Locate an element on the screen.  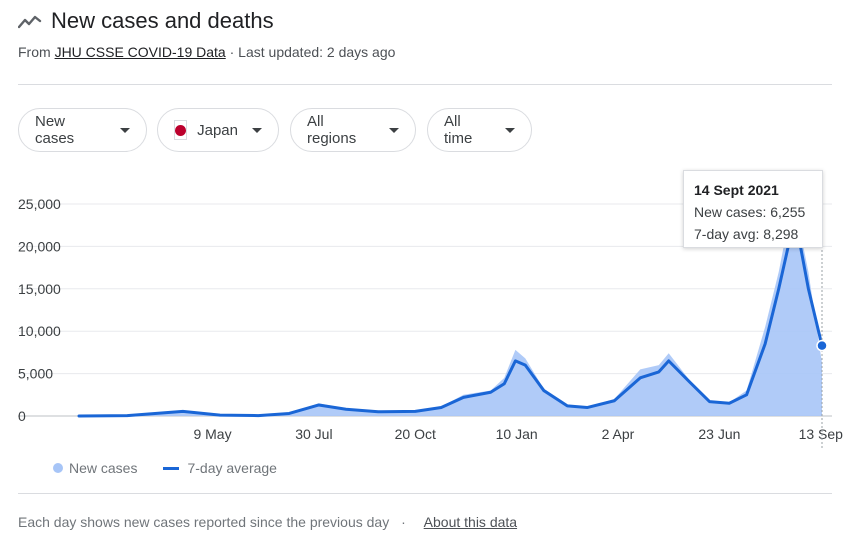
about-data-link: About this data is located at coordinates (470, 522).